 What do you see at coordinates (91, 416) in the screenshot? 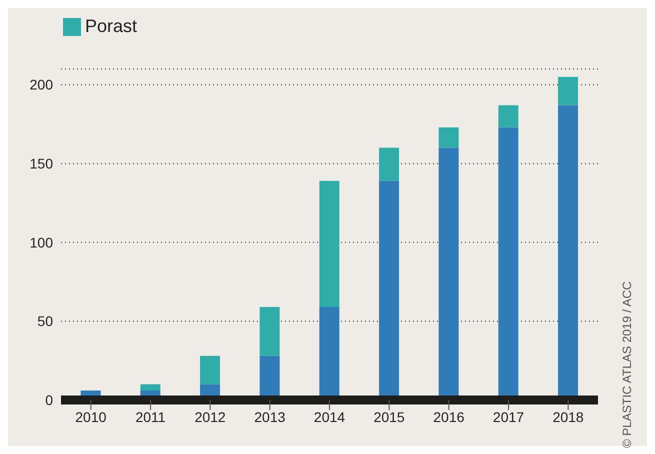
I see `x-tick-label: 2010` at bounding box center [91, 416].